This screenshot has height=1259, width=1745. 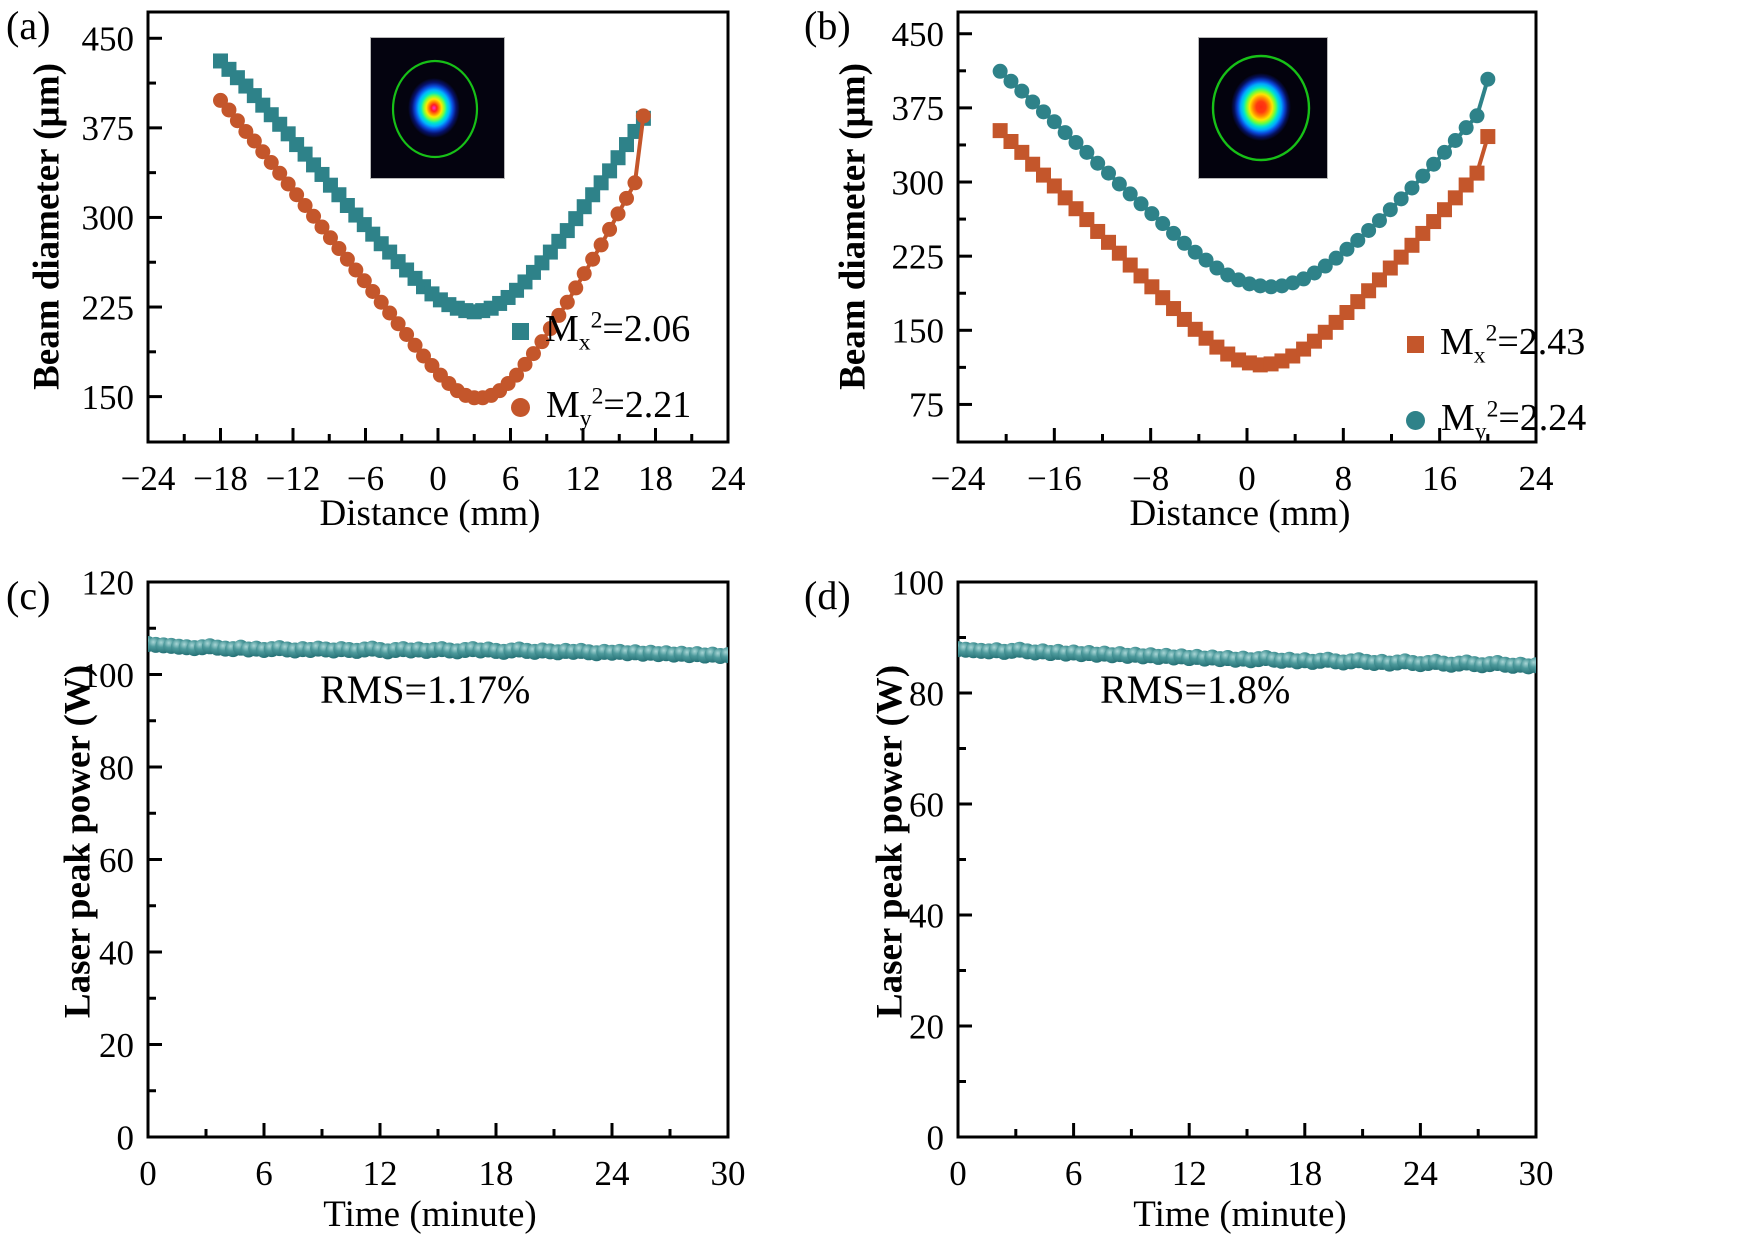 I want to click on x-tick-label: −6, so click(x=365, y=478).